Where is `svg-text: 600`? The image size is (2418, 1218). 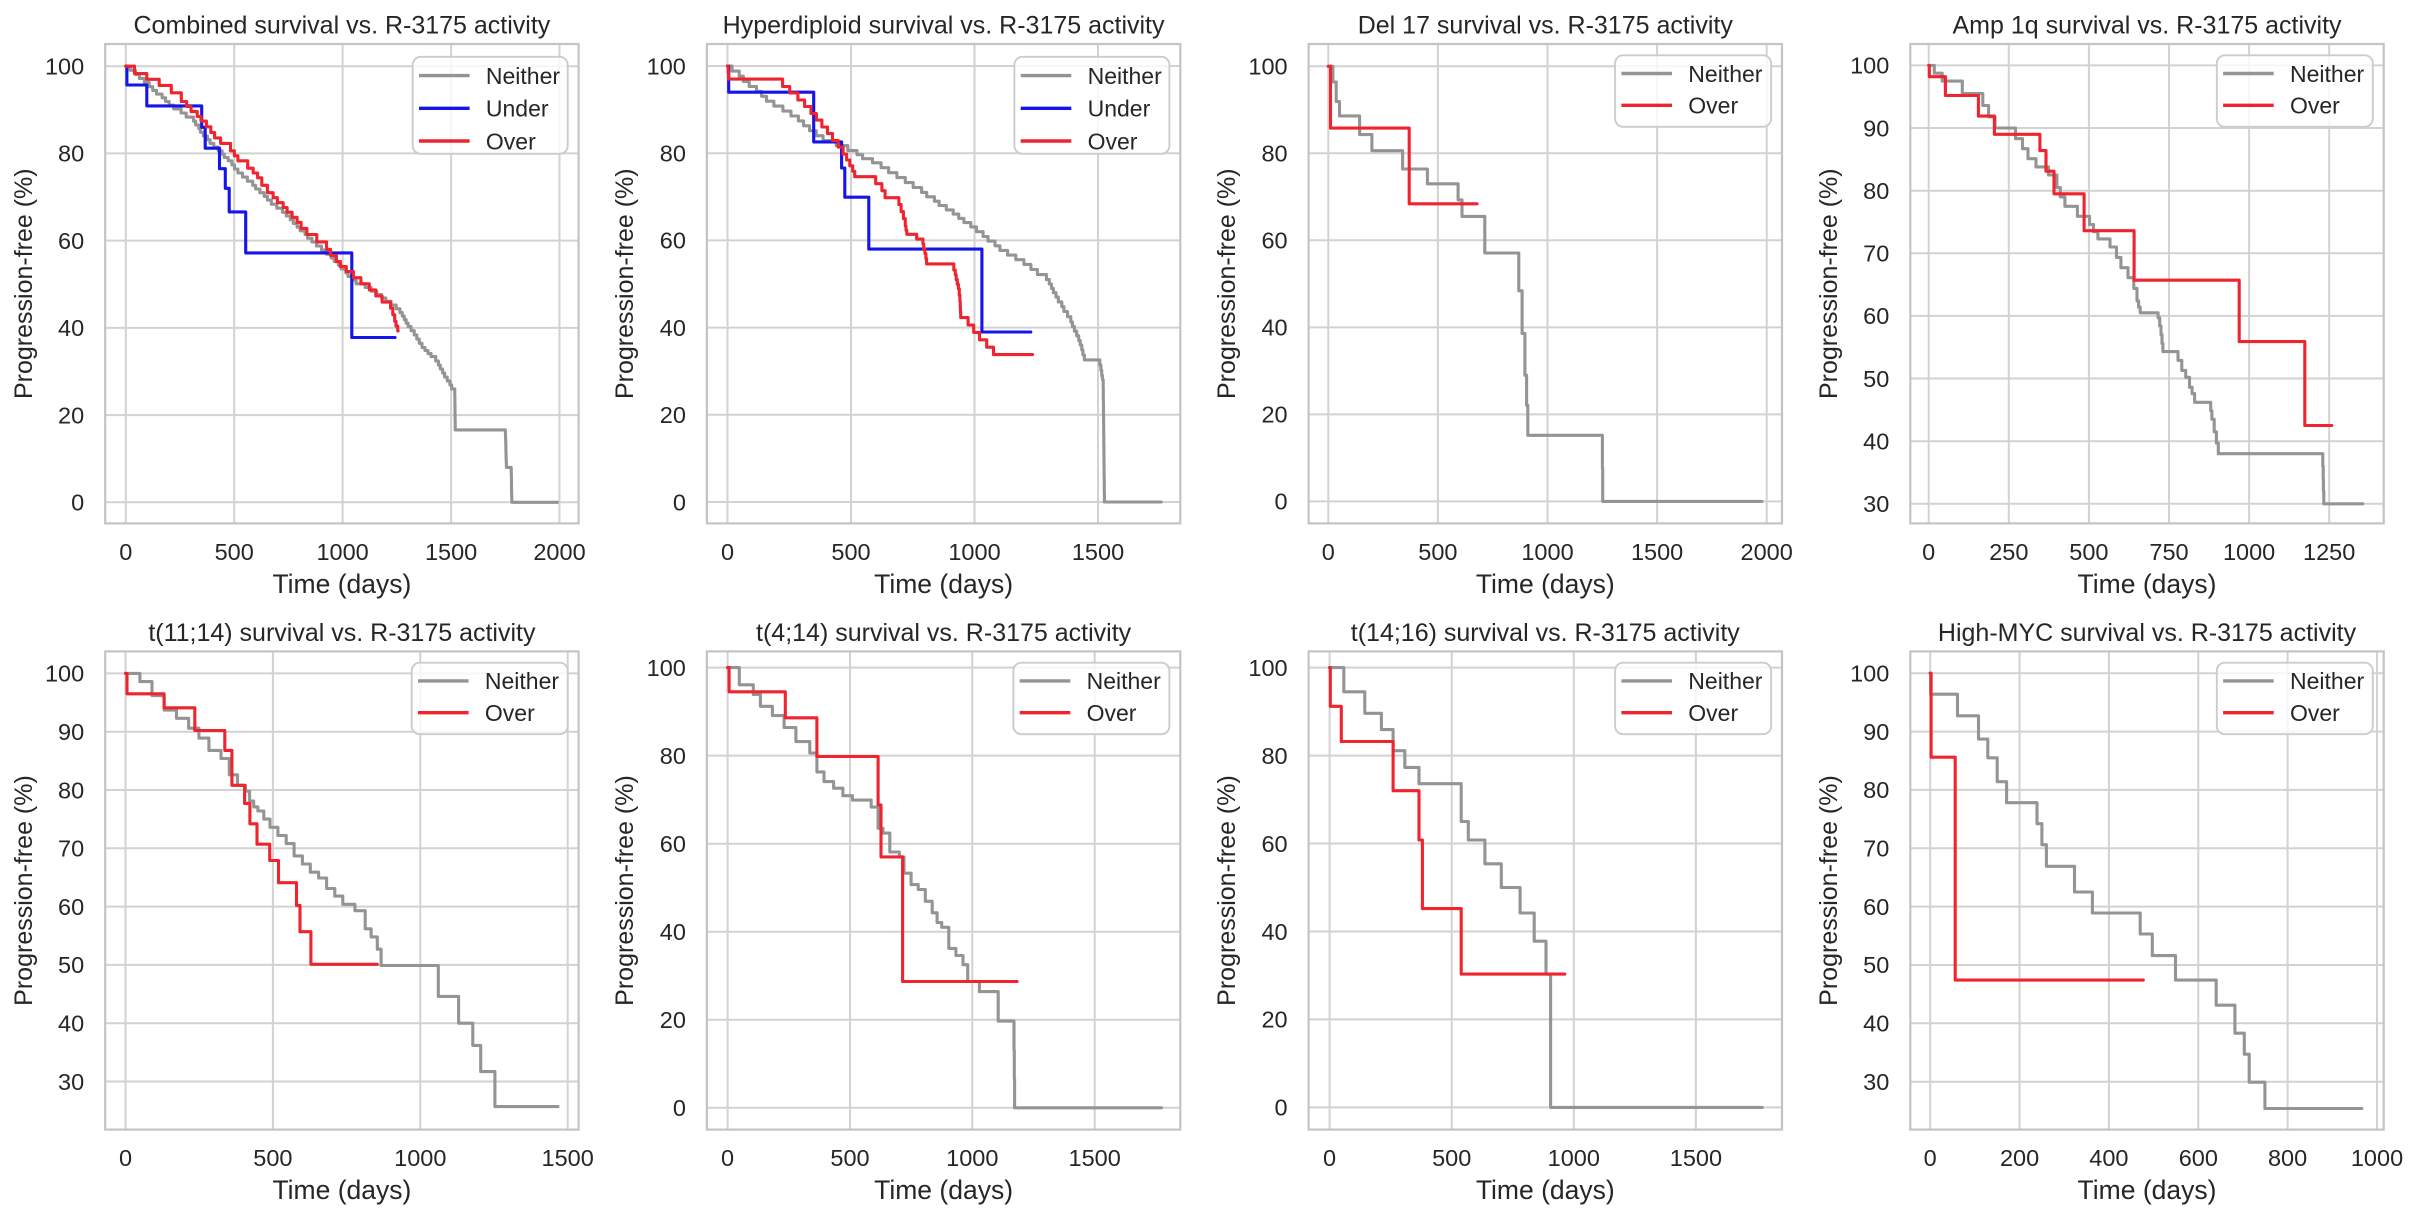
svg-text: 600 is located at coordinates (2198, 1158).